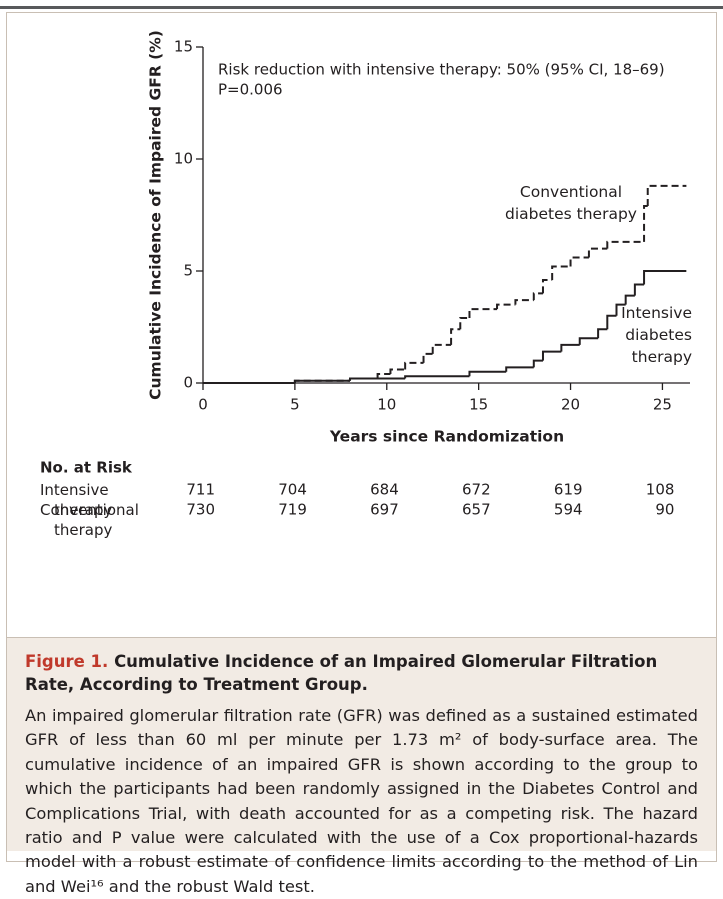 The height and width of the screenshot is (899, 723). What do you see at coordinates (476, 510) in the screenshot?
I see `risk-count: 657` at bounding box center [476, 510].